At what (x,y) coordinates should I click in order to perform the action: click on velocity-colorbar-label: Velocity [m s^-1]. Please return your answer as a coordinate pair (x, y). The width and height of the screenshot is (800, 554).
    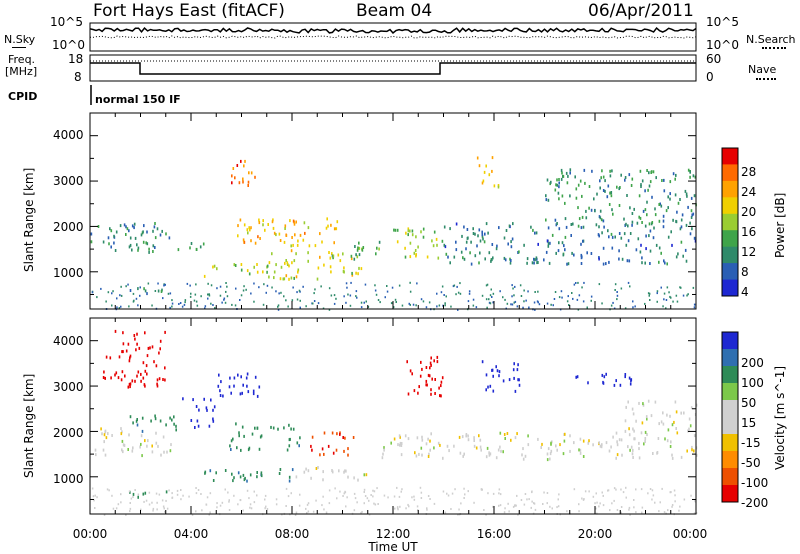
    Looking at the image, I should click on (780, 417).